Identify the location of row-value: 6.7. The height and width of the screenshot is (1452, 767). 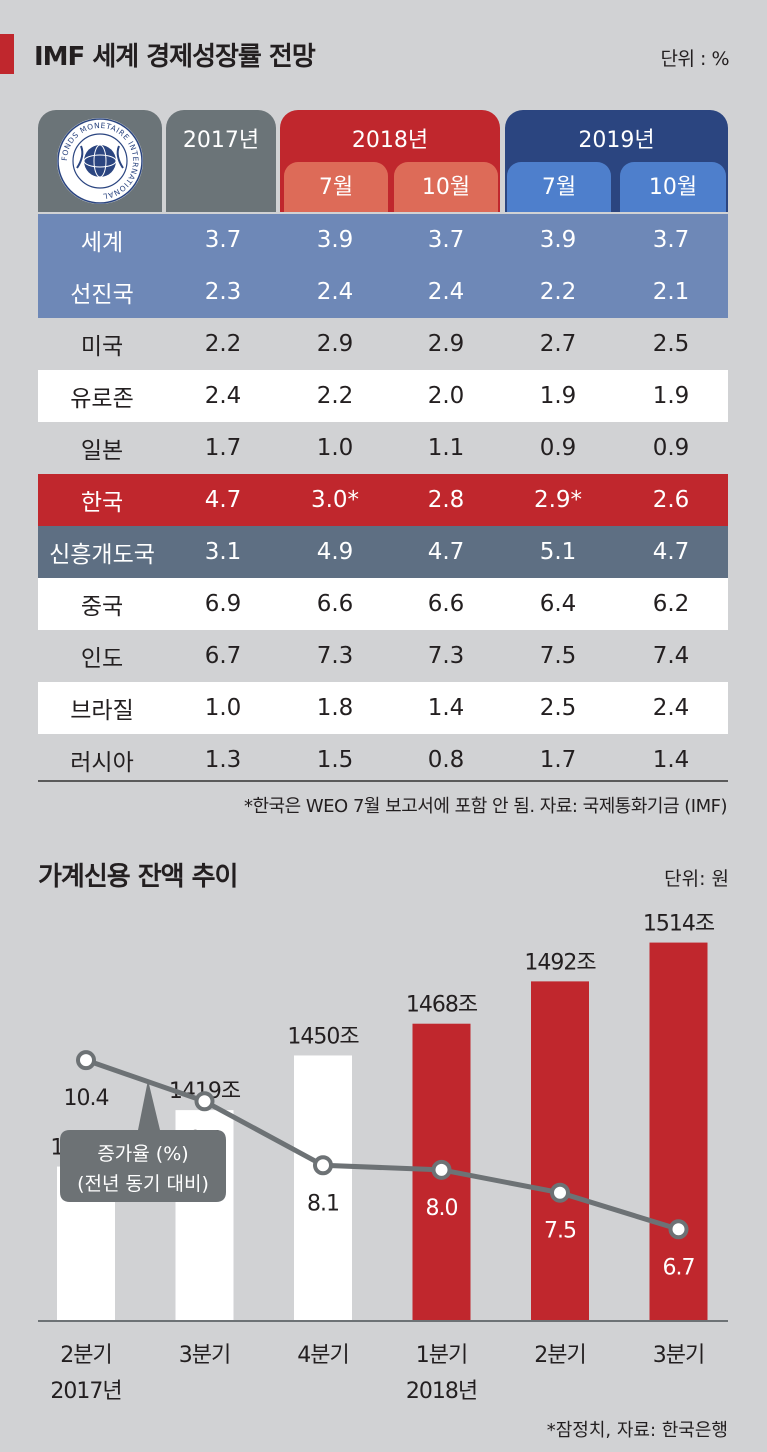
(223, 656).